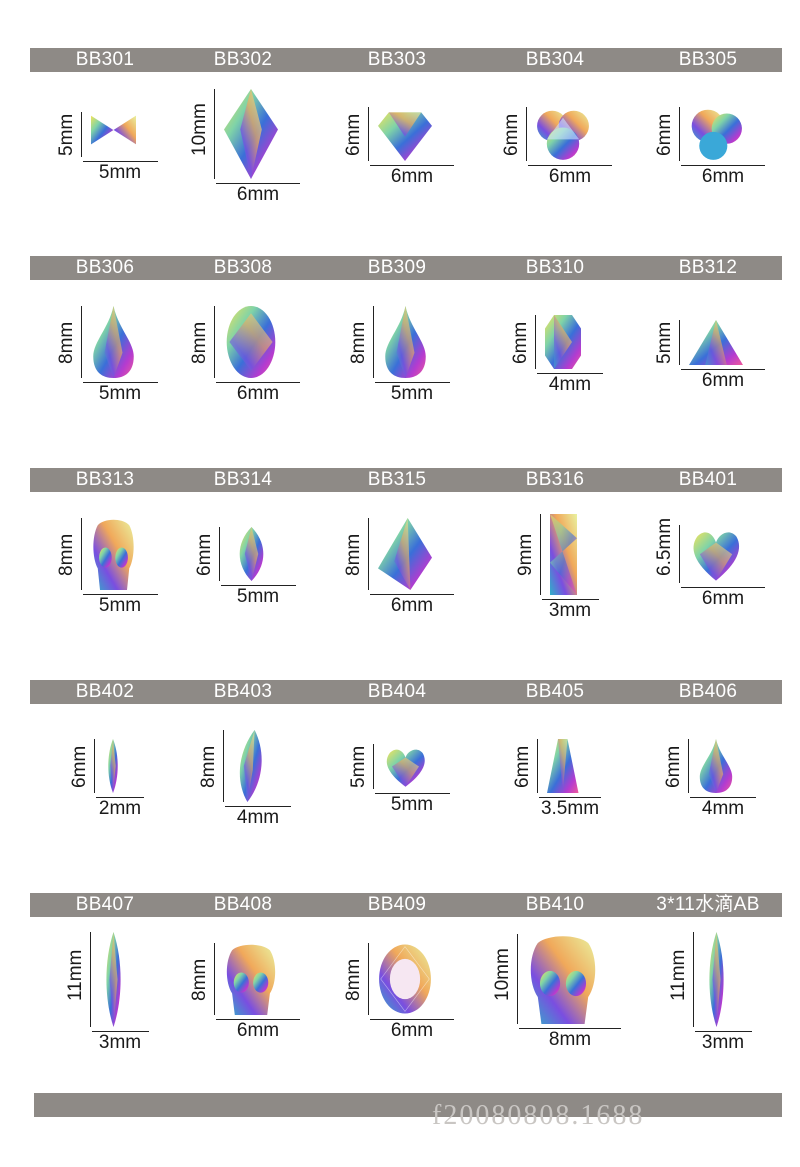 The width and height of the screenshot is (800, 1167). I want to click on product-code: 3*11水滴AB, so click(708, 904).